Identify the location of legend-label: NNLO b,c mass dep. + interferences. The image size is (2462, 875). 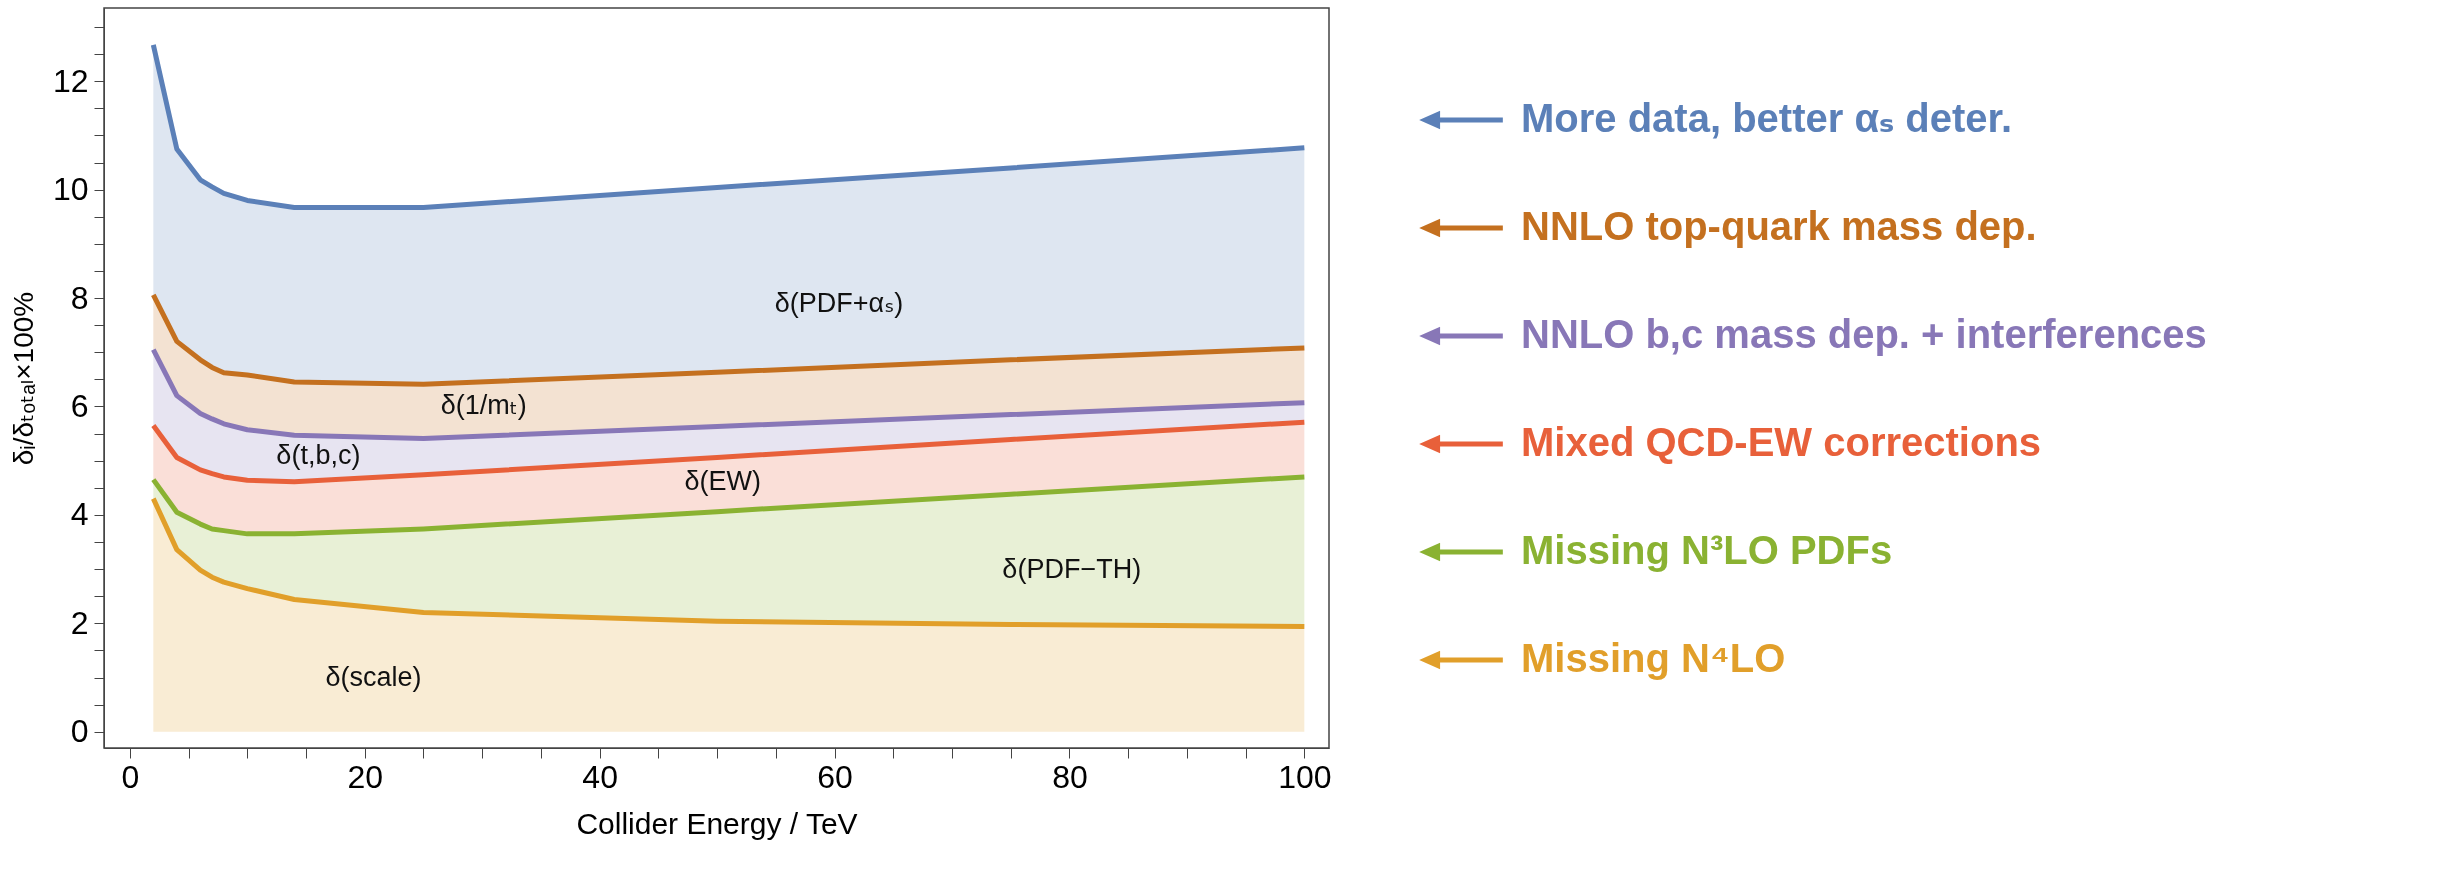
(1864, 334).